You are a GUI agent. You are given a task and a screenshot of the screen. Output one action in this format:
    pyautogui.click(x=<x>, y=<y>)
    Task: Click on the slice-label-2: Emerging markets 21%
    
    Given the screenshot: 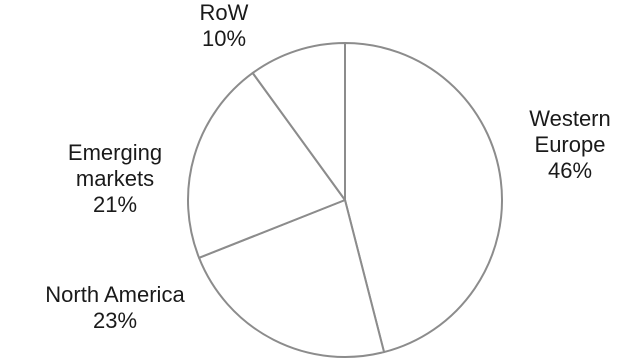 What is the action you would take?
    pyautogui.click(x=115, y=178)
    